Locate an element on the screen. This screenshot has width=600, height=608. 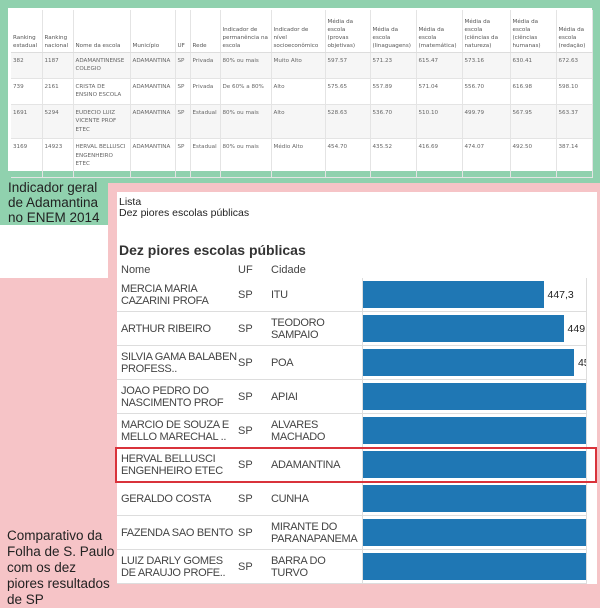
table-cell: 510.10 is located at coordinates (439, 121).